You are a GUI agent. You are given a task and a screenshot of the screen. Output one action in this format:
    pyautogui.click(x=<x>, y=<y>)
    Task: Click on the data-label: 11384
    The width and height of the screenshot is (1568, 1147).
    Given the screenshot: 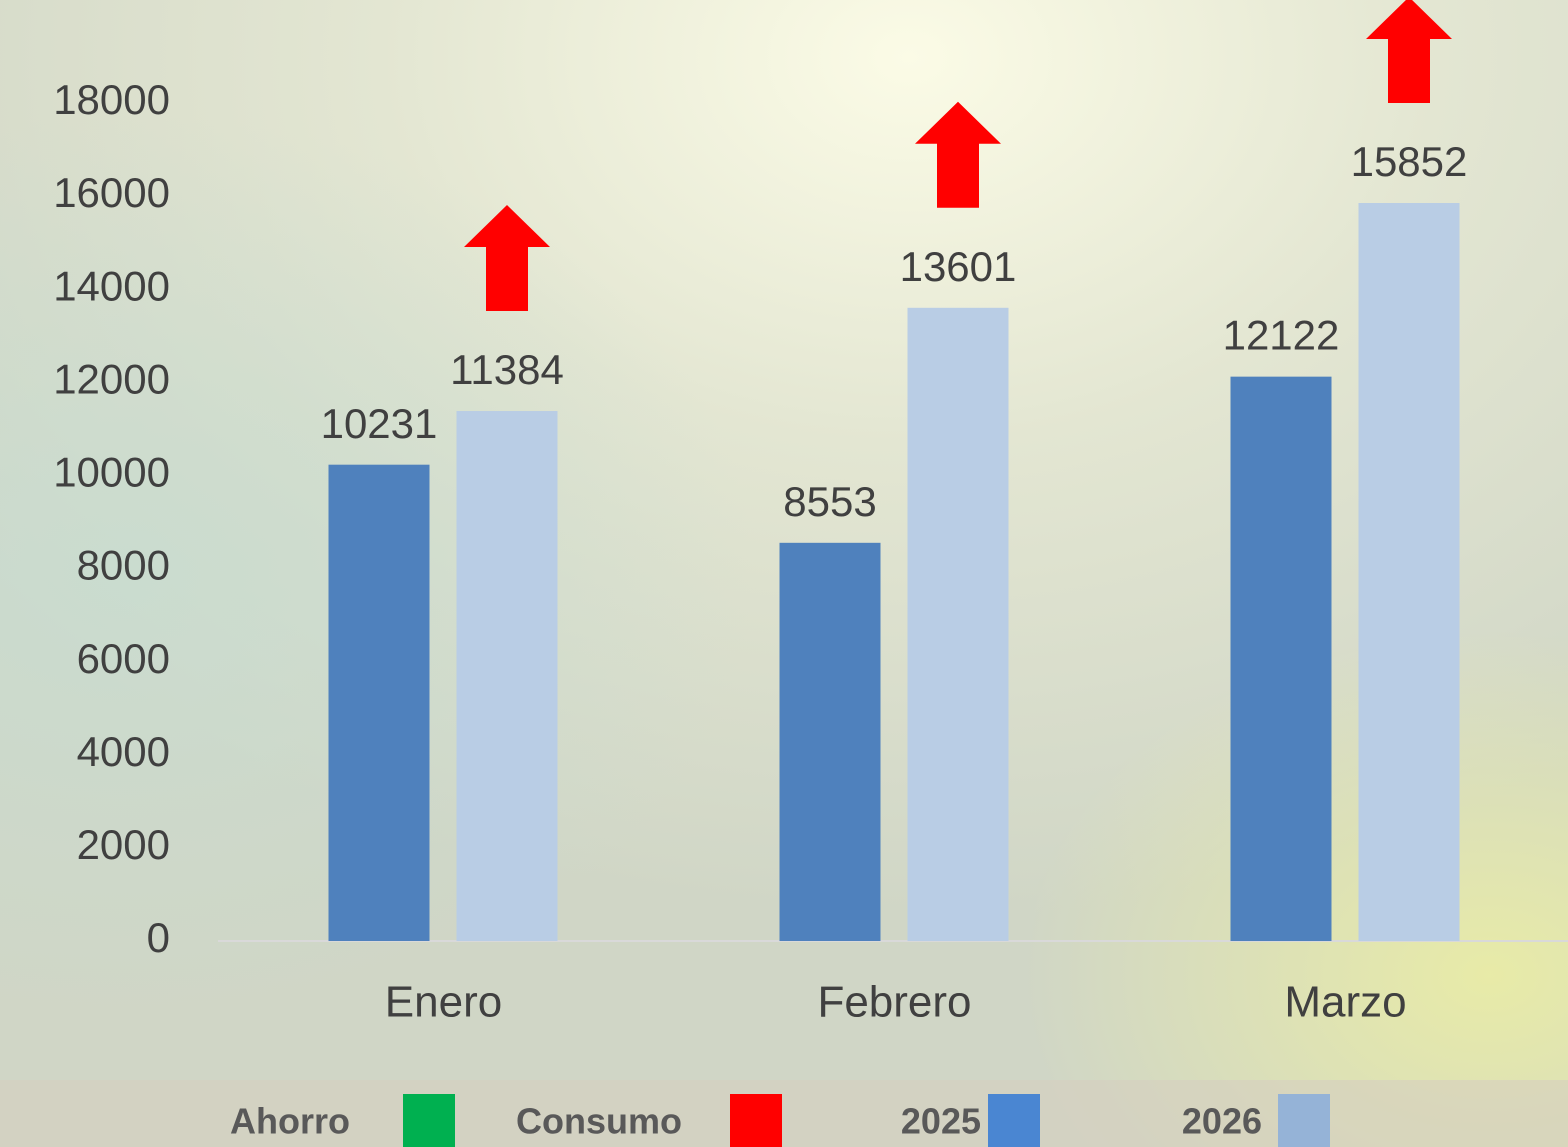 What is the action you would take?
    pyautogui.click(x=507, y=369)
    